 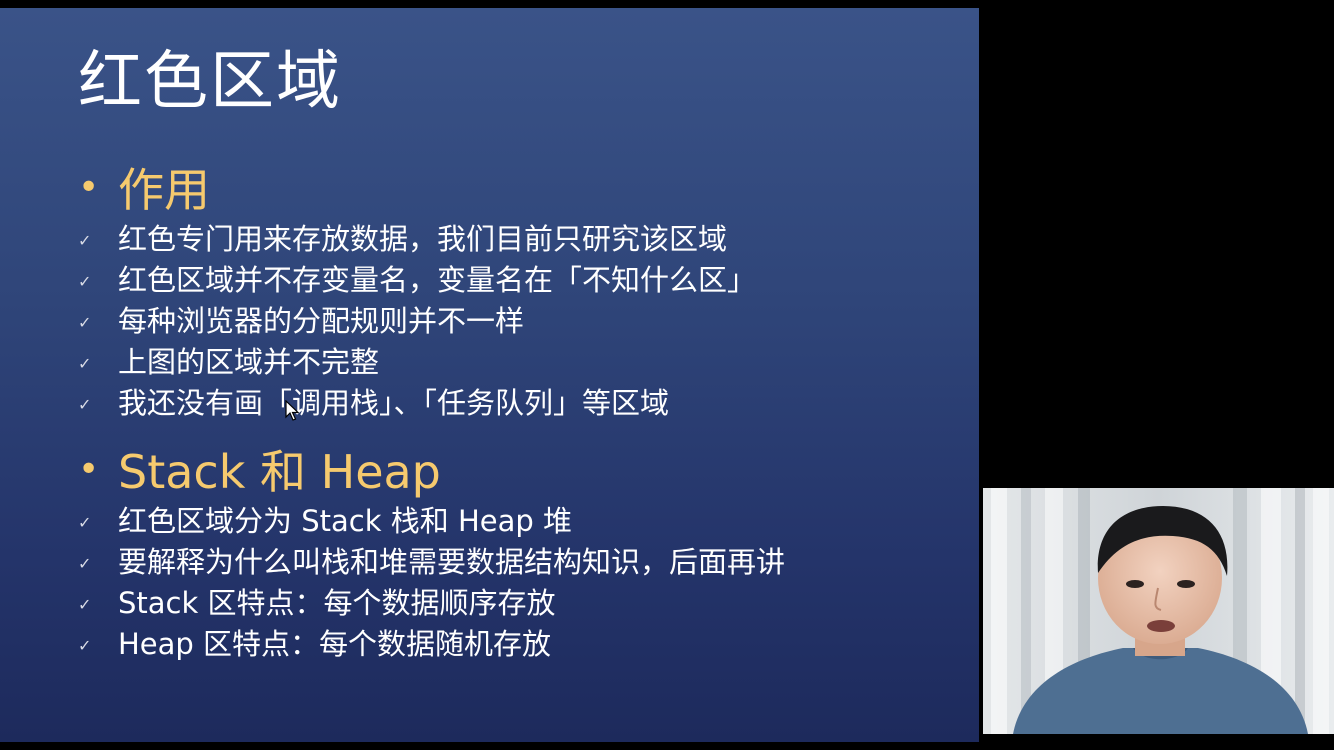 What do you see at coordinates (321, 320) in the screenshot?
I see `list-item-text: 每种浏览器的分配规则并不一样` at bounding box center [321, 320].